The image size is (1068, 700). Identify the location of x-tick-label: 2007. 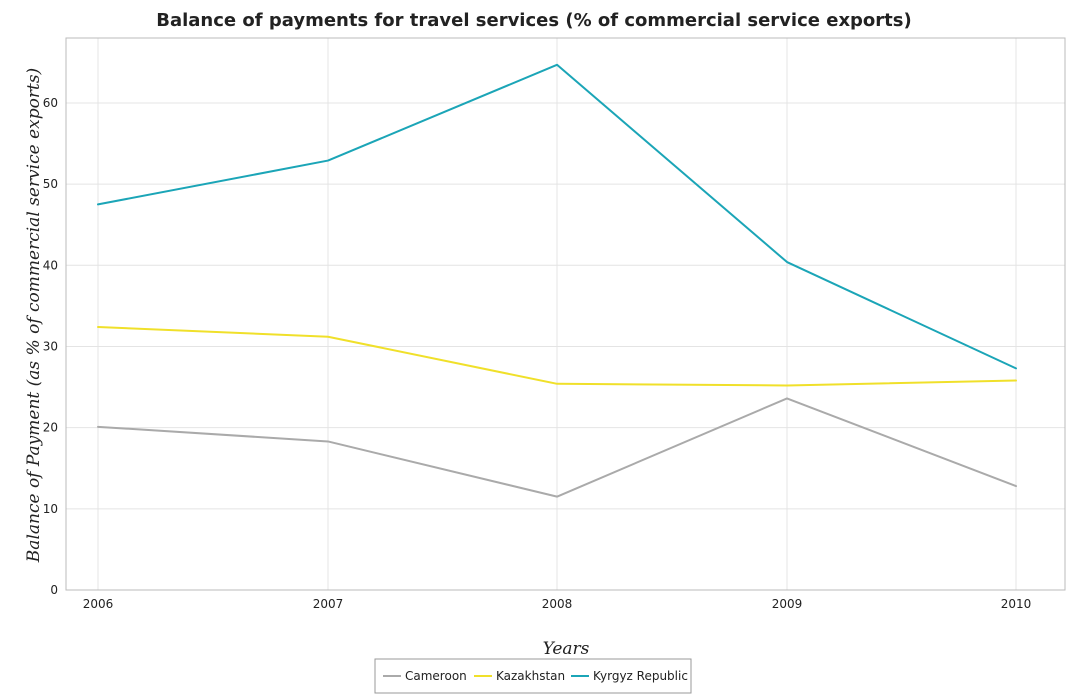
(328, 604).